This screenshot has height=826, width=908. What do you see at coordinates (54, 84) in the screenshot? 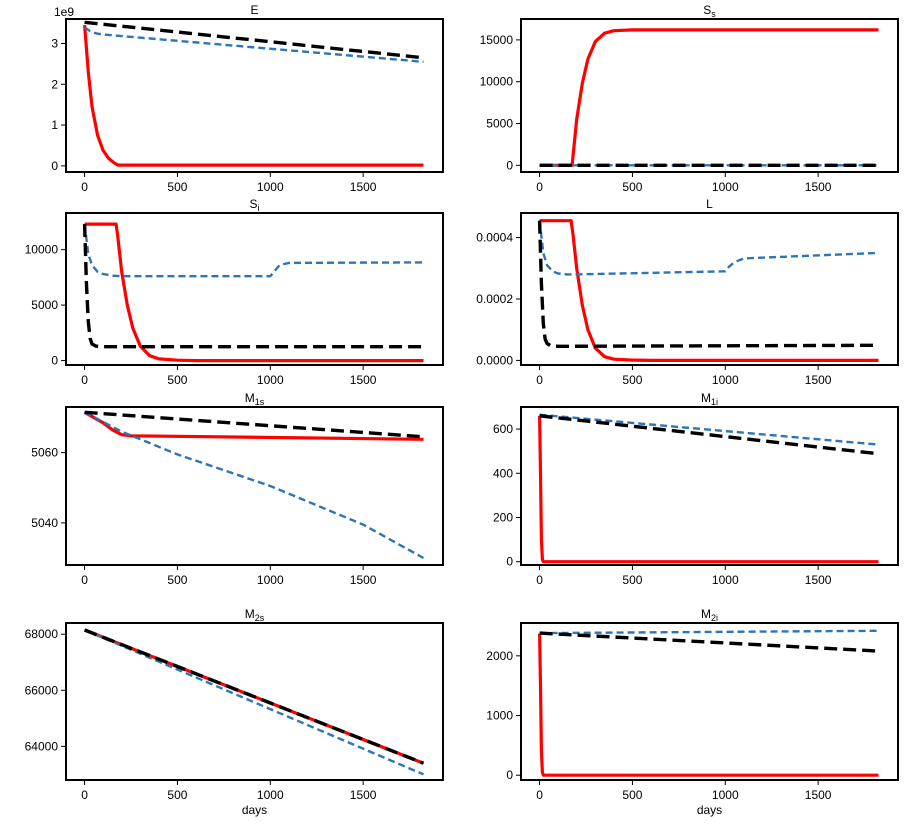
I see `y-tick-label: 2` at bounding box center [54, 84].